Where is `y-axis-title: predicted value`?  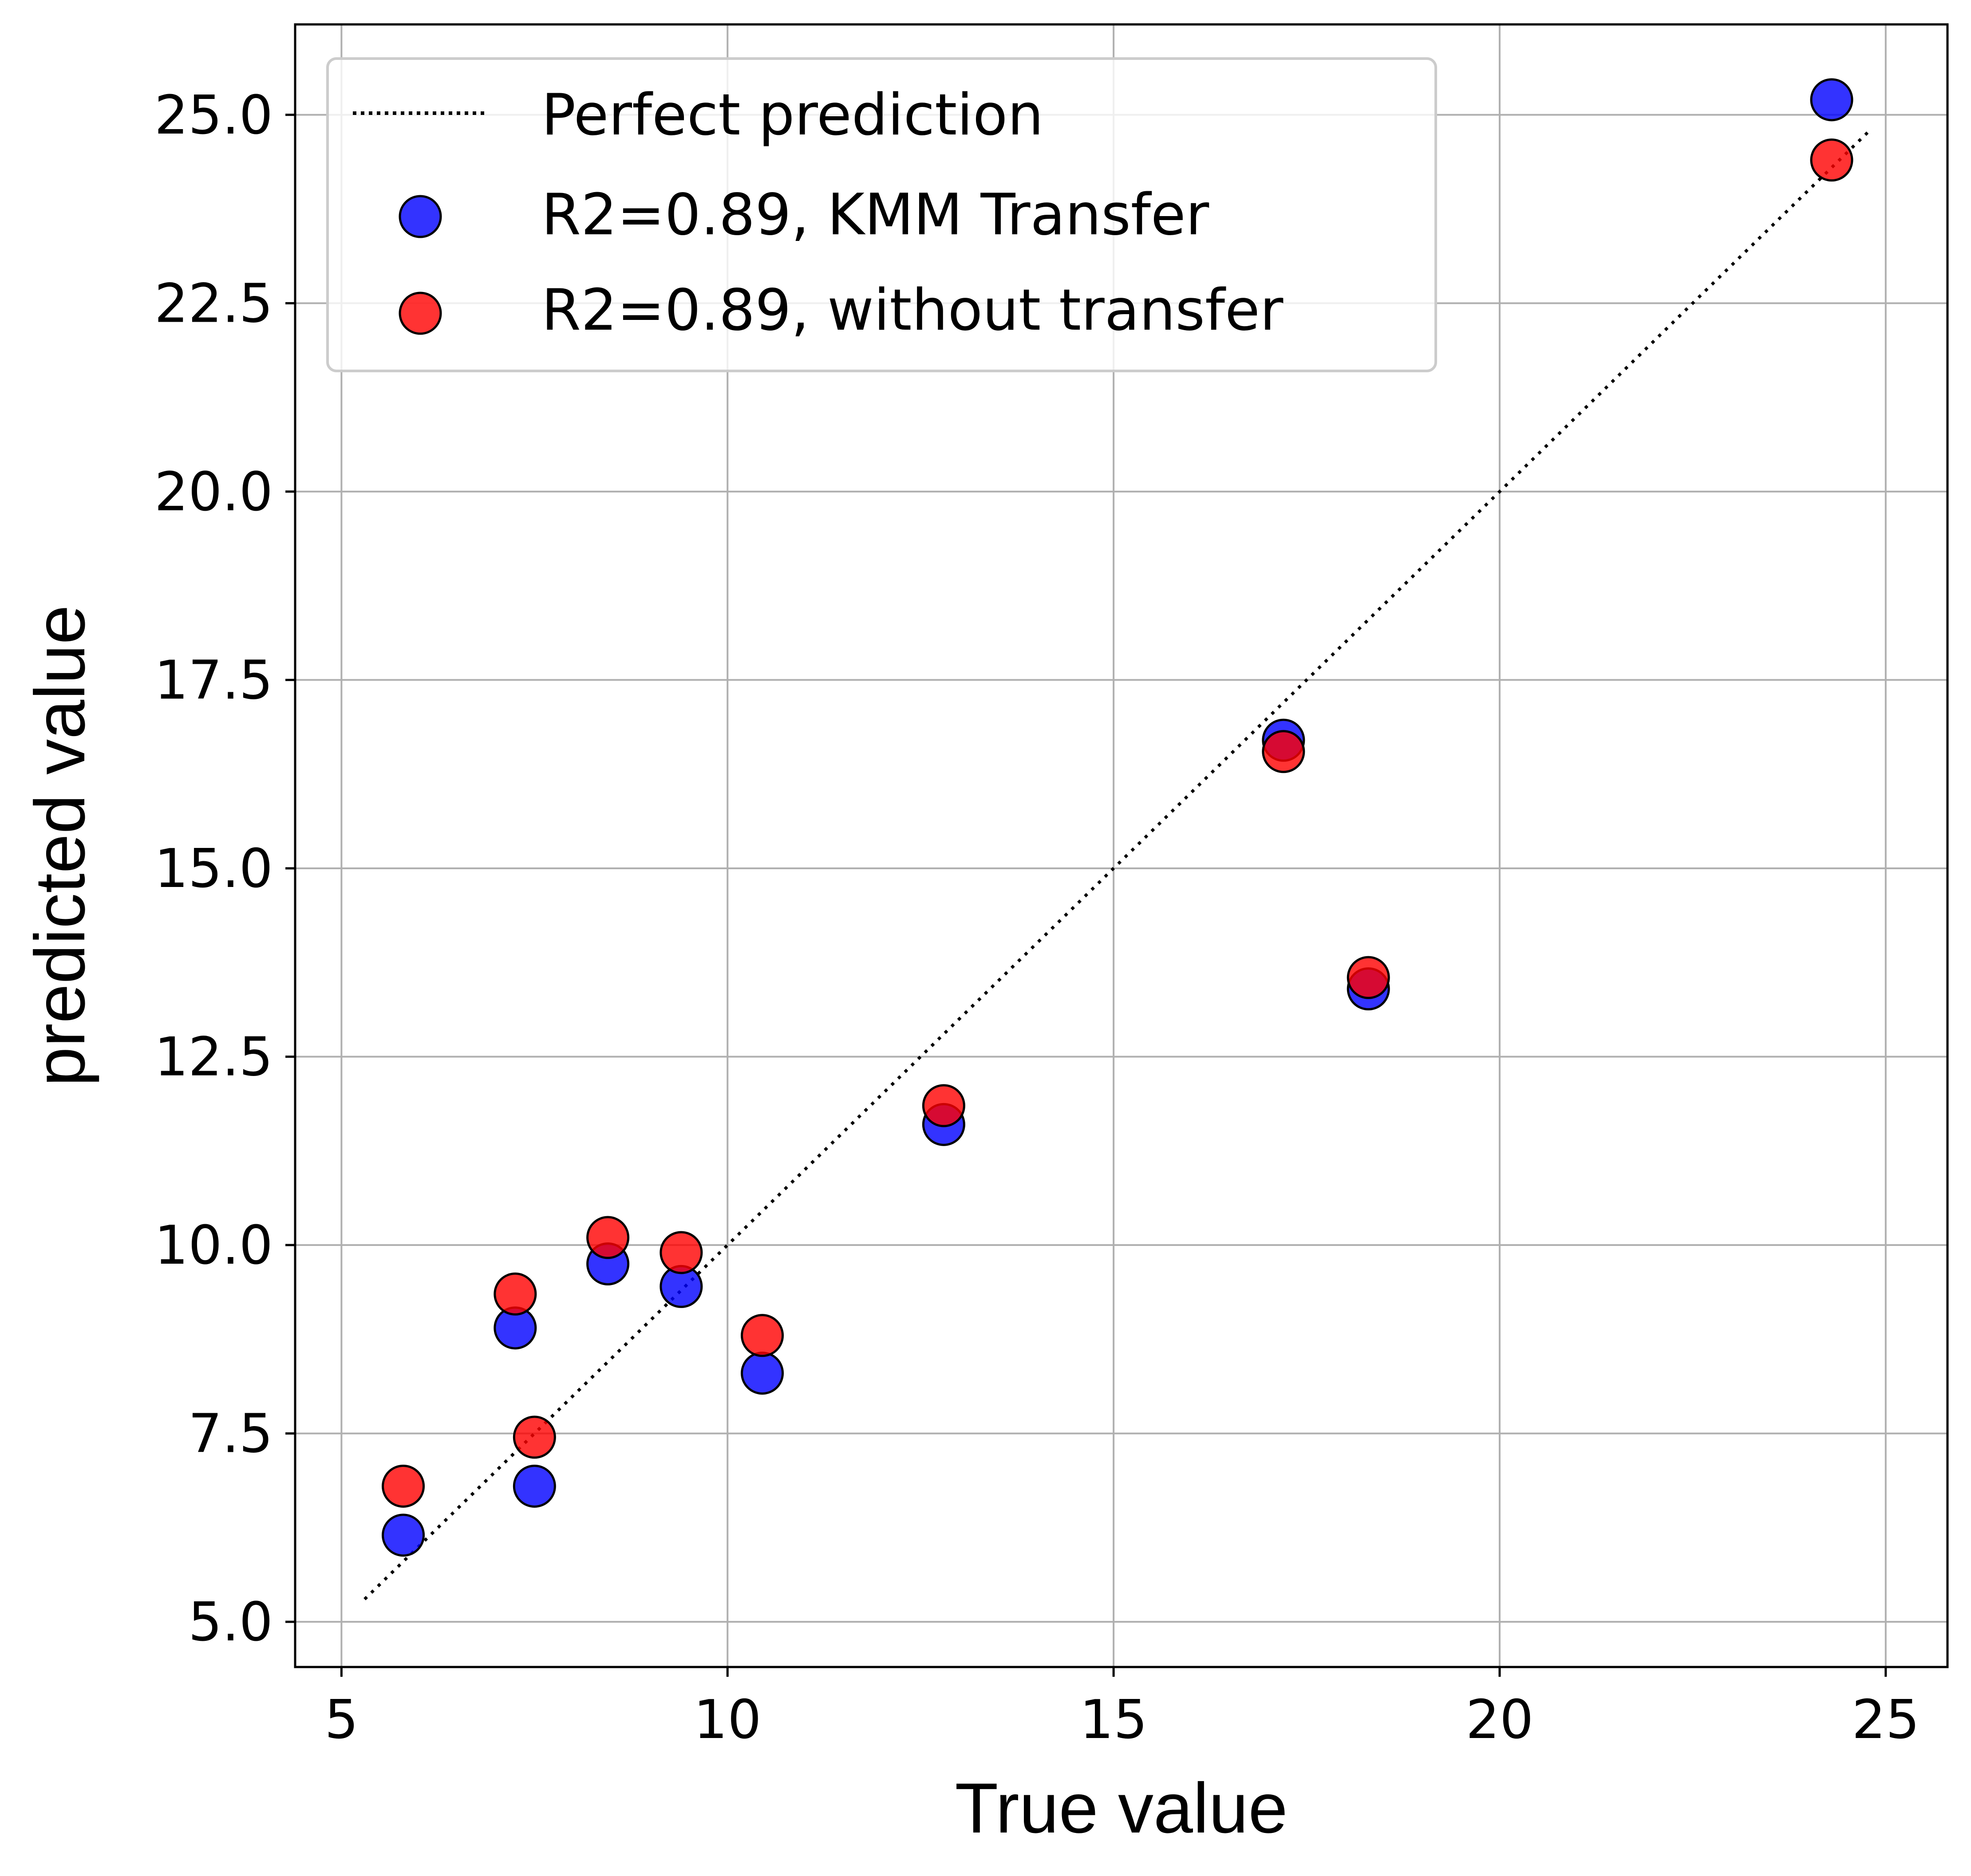 y-axis-title: predicted value is located at coordinates (60, 845).